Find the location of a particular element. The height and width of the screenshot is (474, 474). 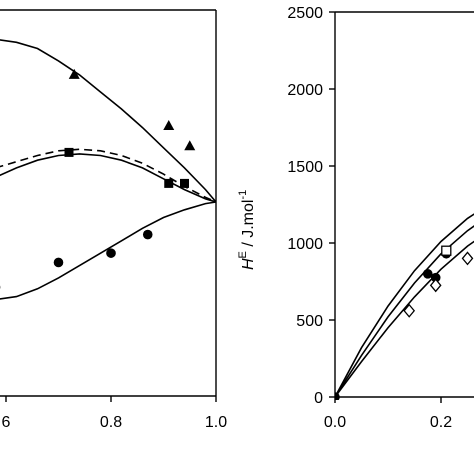

ylabel-superscript: E is located at coordinates (243, 254).